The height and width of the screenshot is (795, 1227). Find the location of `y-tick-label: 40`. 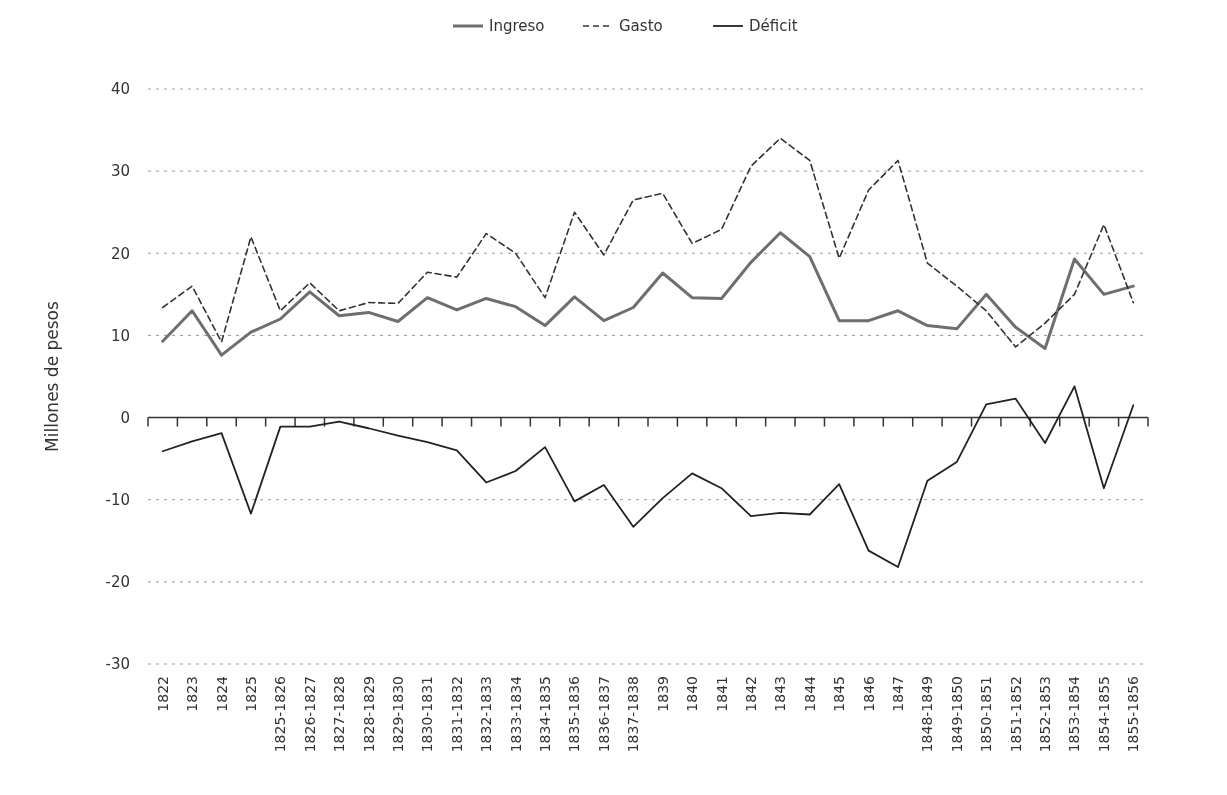

y-tick-label: 40 is located at coordinates (120, 89).